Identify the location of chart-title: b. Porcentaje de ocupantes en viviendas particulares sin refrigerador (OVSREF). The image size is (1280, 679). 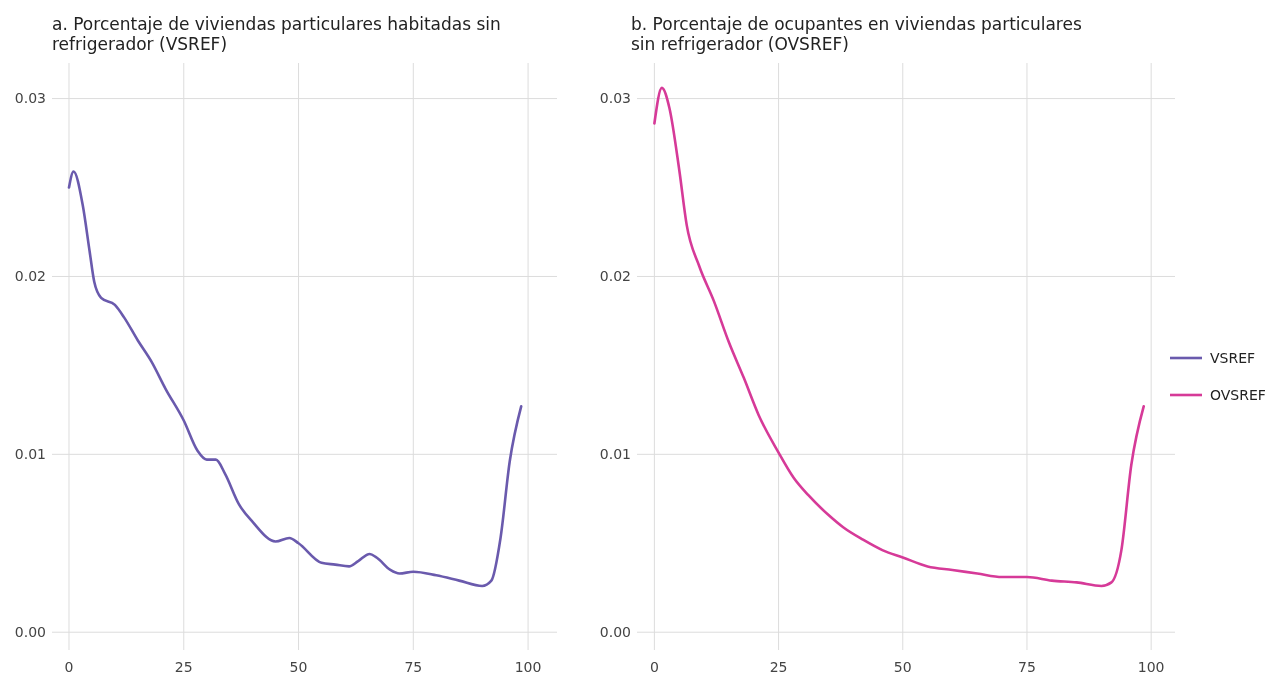
(856, 34).